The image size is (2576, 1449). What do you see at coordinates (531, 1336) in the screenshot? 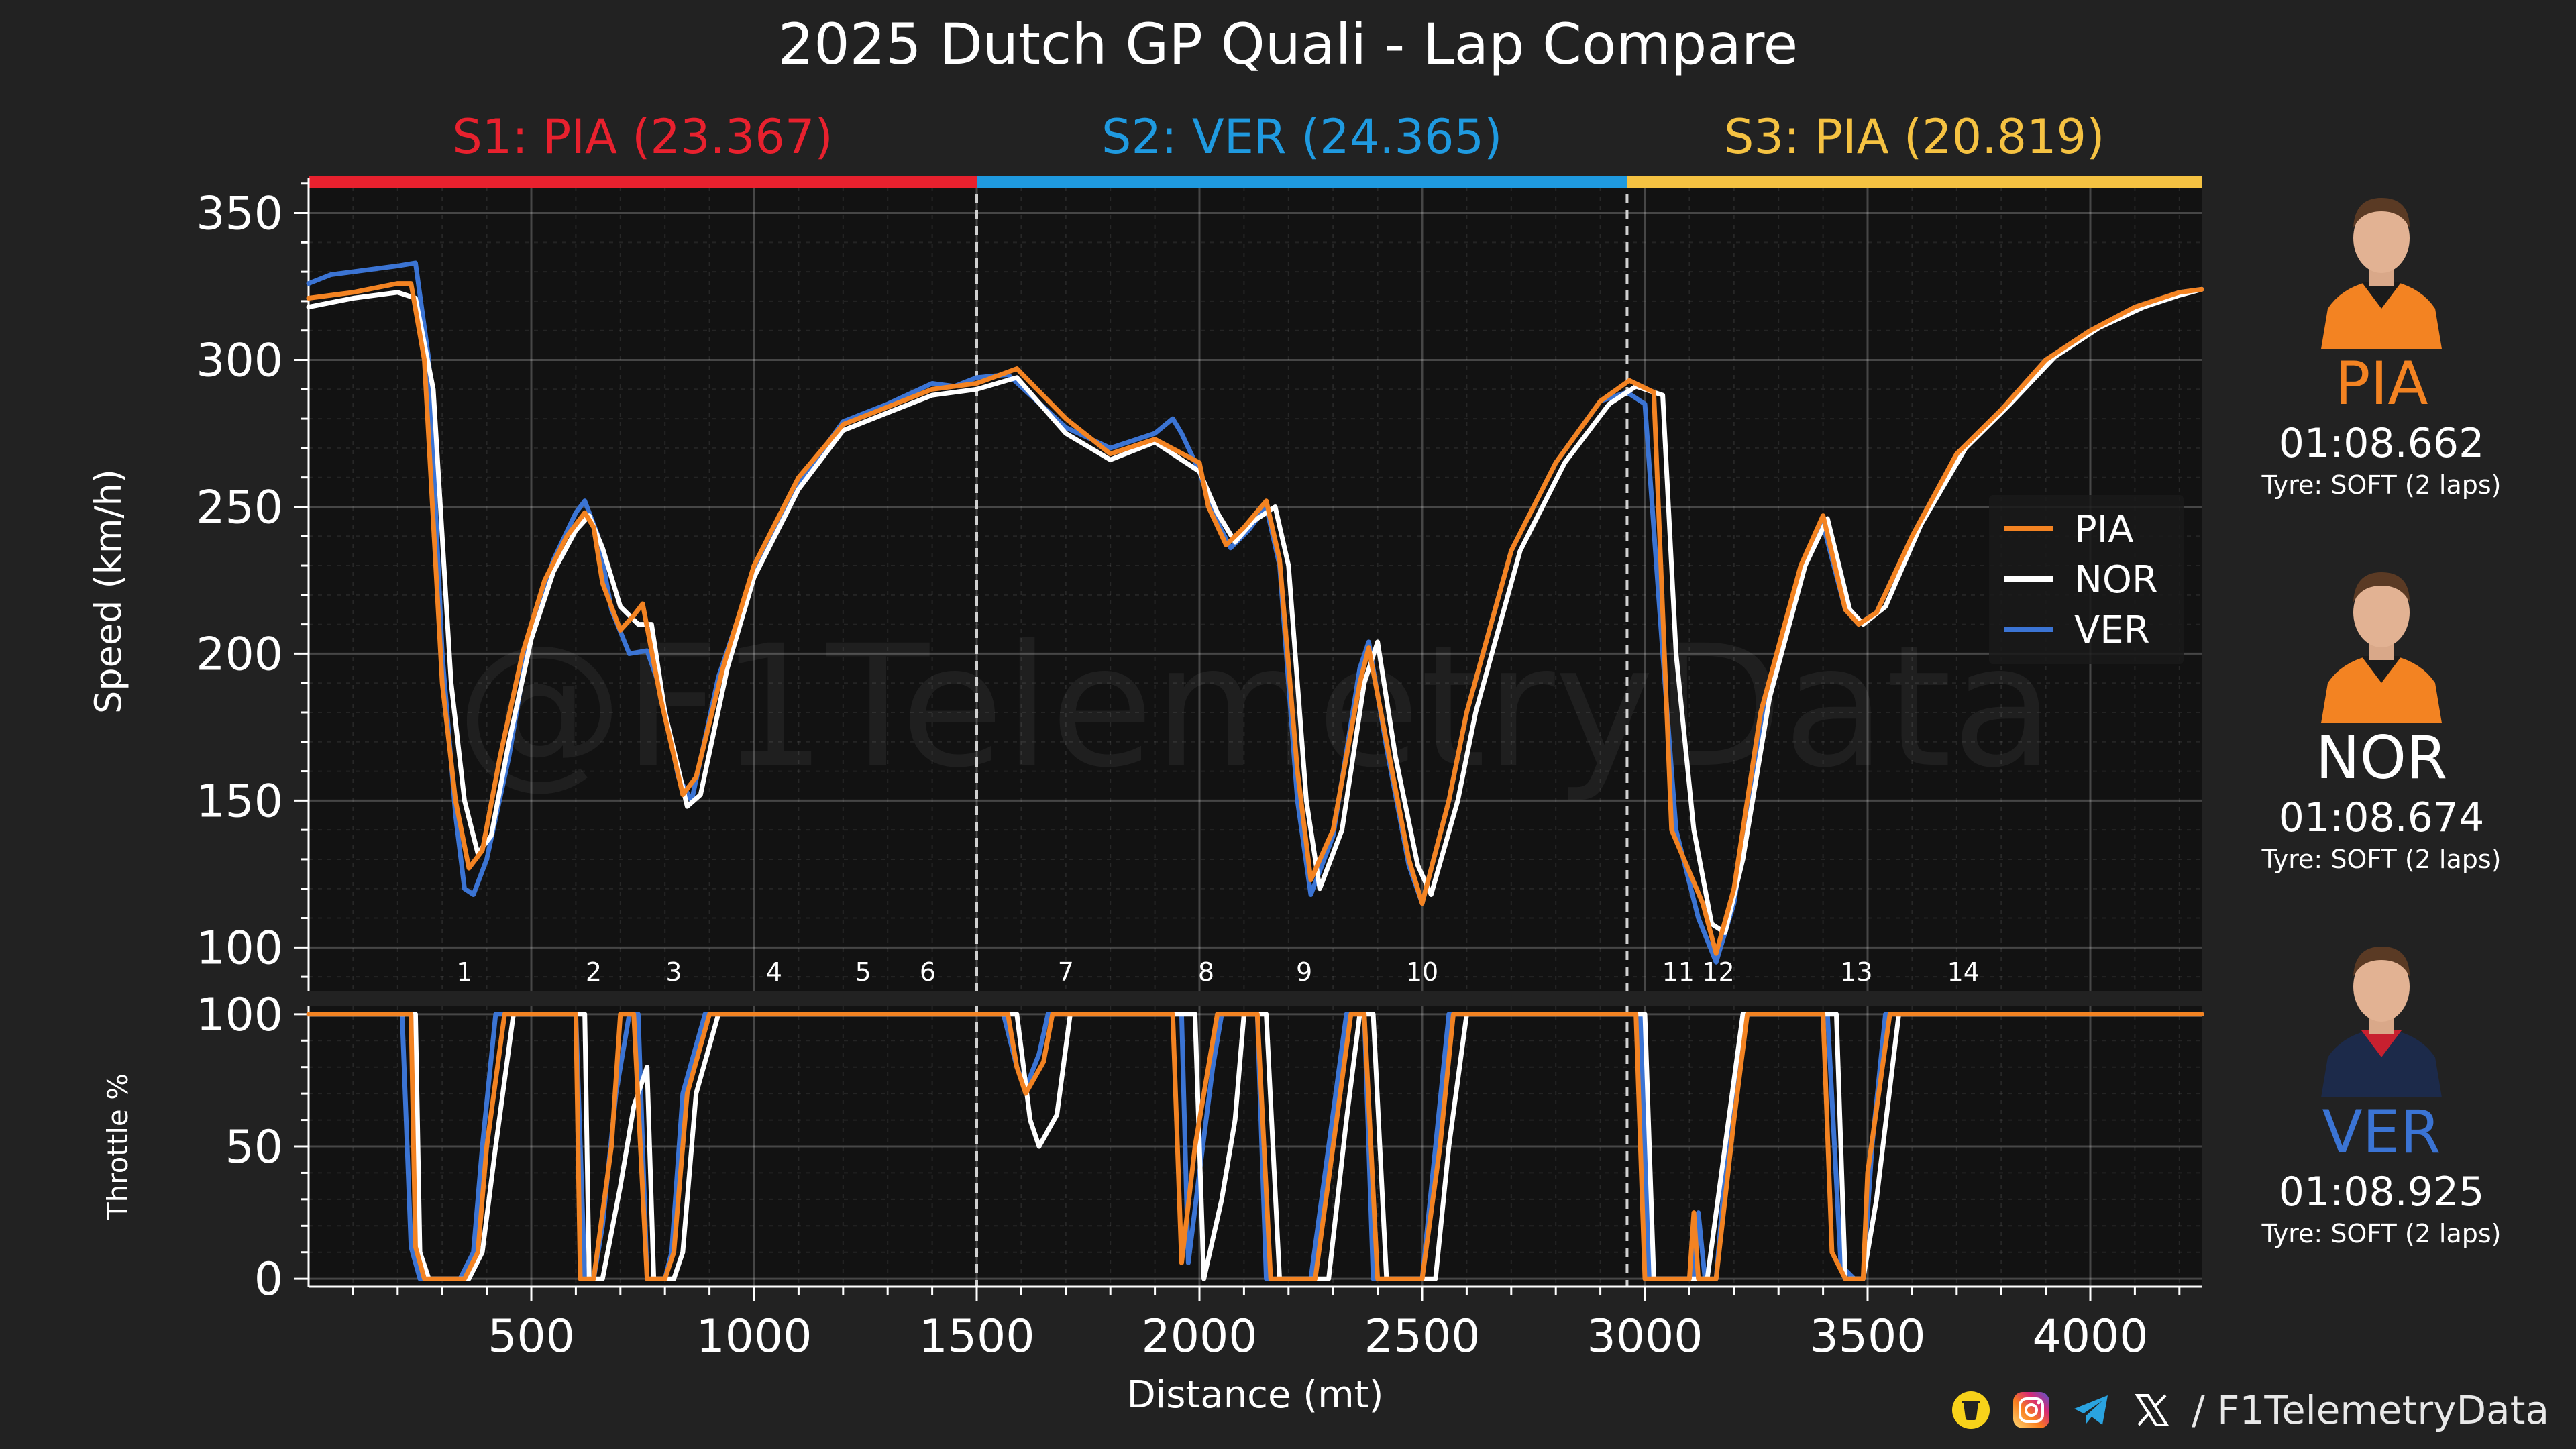
I see `x-tick-label: 500` at bounding box center [531, 1336].